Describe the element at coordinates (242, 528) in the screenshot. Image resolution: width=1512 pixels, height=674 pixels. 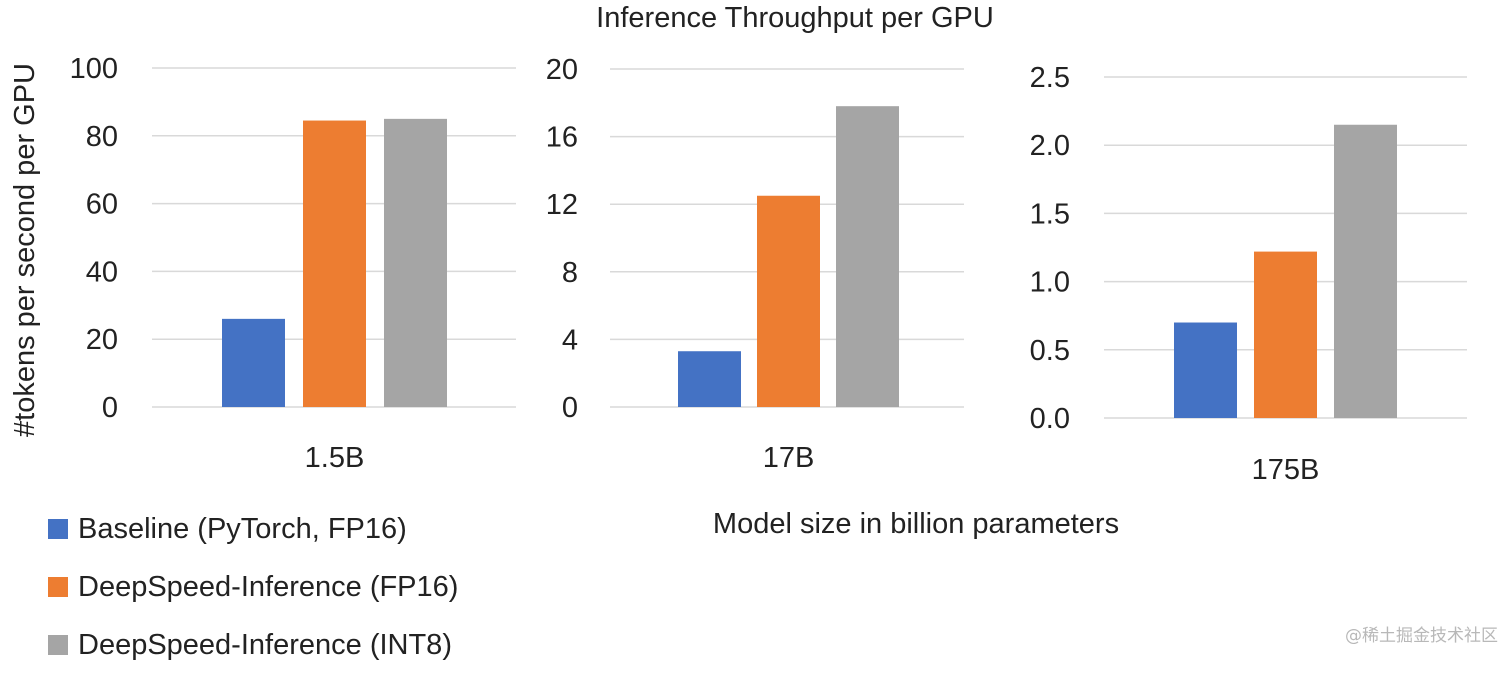
I see `legend-label-baseline: Baseline (PyTorch, FP16)` at that location.